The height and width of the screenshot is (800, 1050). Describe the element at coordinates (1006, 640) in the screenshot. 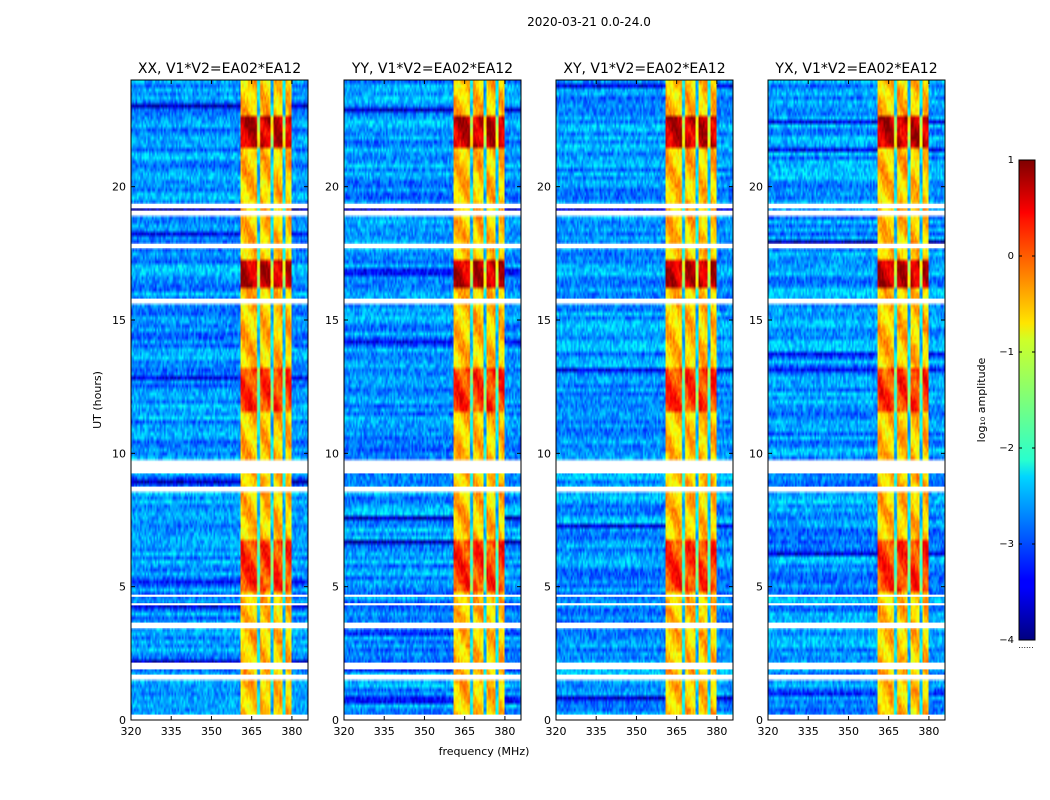

I see `colorbar-tick-label: −4` at that location.